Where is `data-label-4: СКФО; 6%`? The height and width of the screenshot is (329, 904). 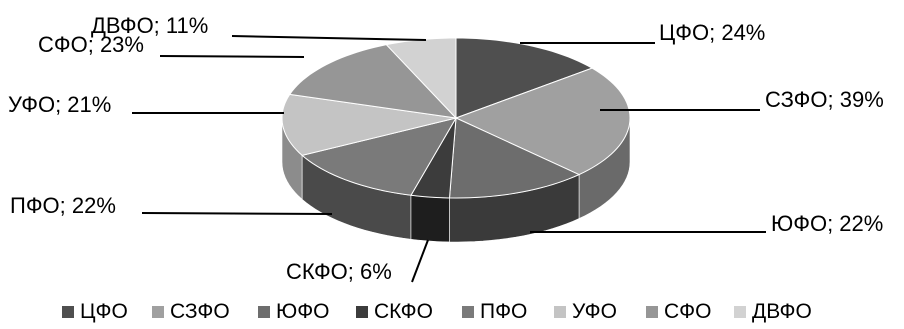 data-label-4: СКФО; 6% is located at coordinates (339, 271).